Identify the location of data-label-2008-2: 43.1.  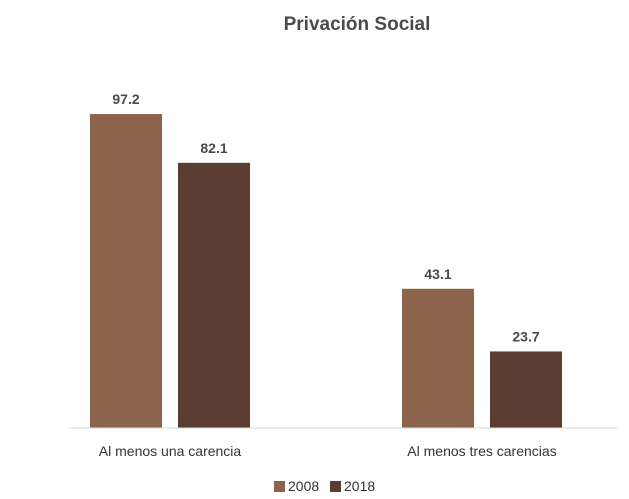
(437, 274).